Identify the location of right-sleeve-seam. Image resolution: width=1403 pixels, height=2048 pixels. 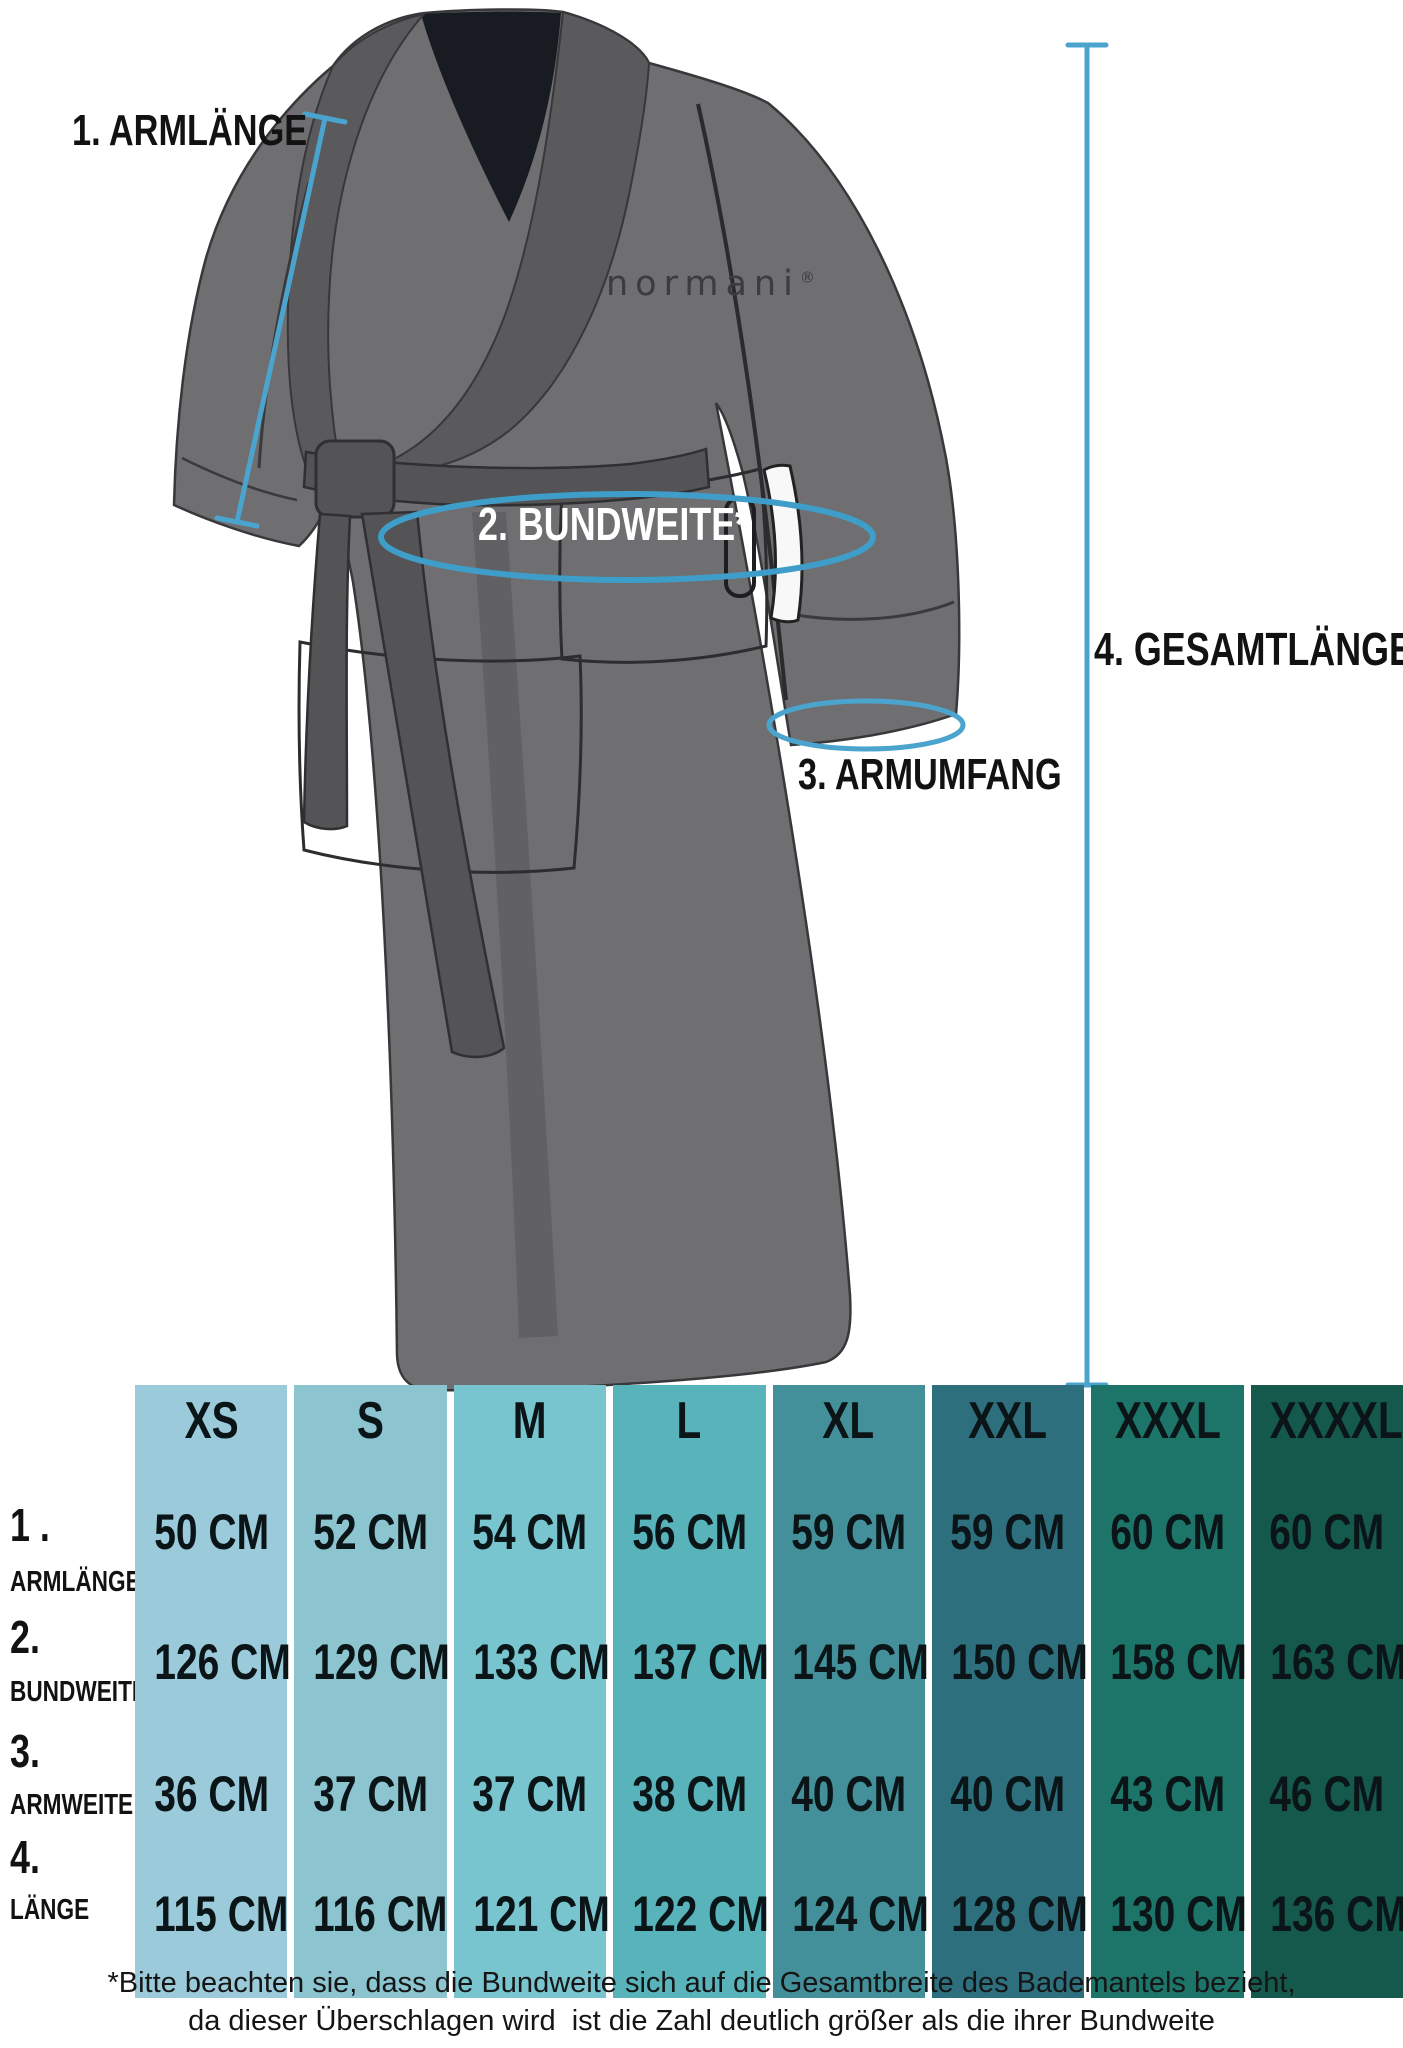
(742, 402).